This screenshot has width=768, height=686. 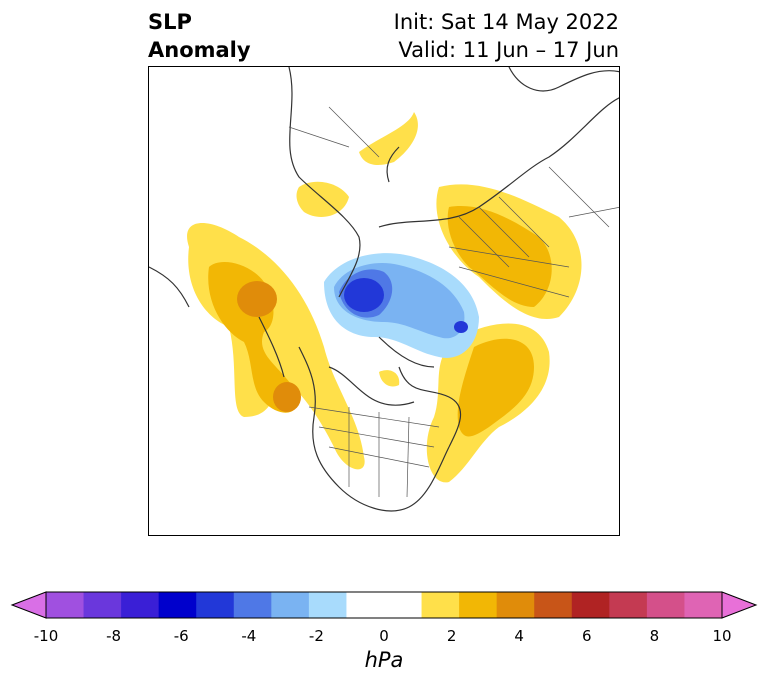 I want to click on colorbar-tick-label: -2, so click(x=316, y=636).